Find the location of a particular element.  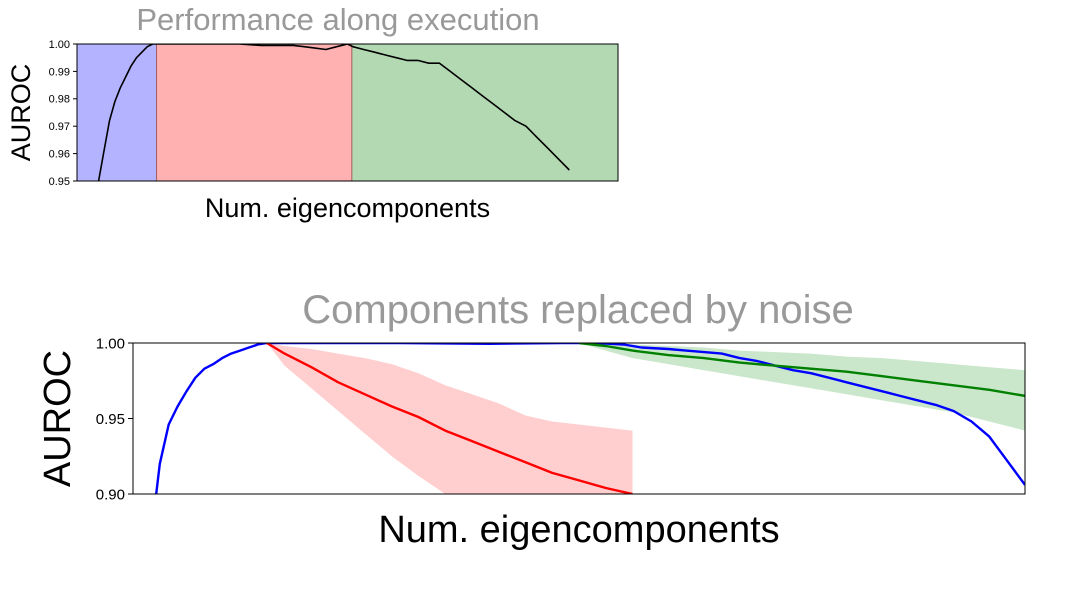

top-ytick-label-1: 0.96 is located at coordinates (59, 154).